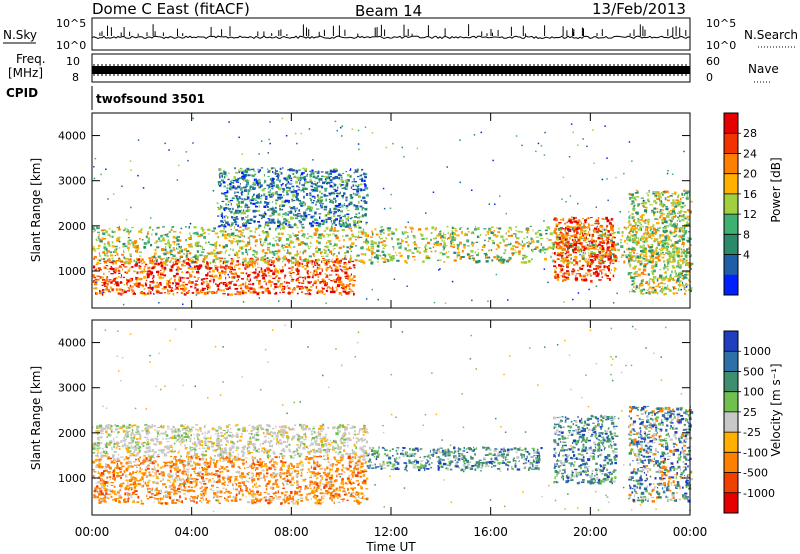 This screenshot has width=800, height=554. What do you see at coordinates (721, 45) in the screenshot?
I see `nsearch-tick-bottom: 10^0` at bounding box center [721, 45].